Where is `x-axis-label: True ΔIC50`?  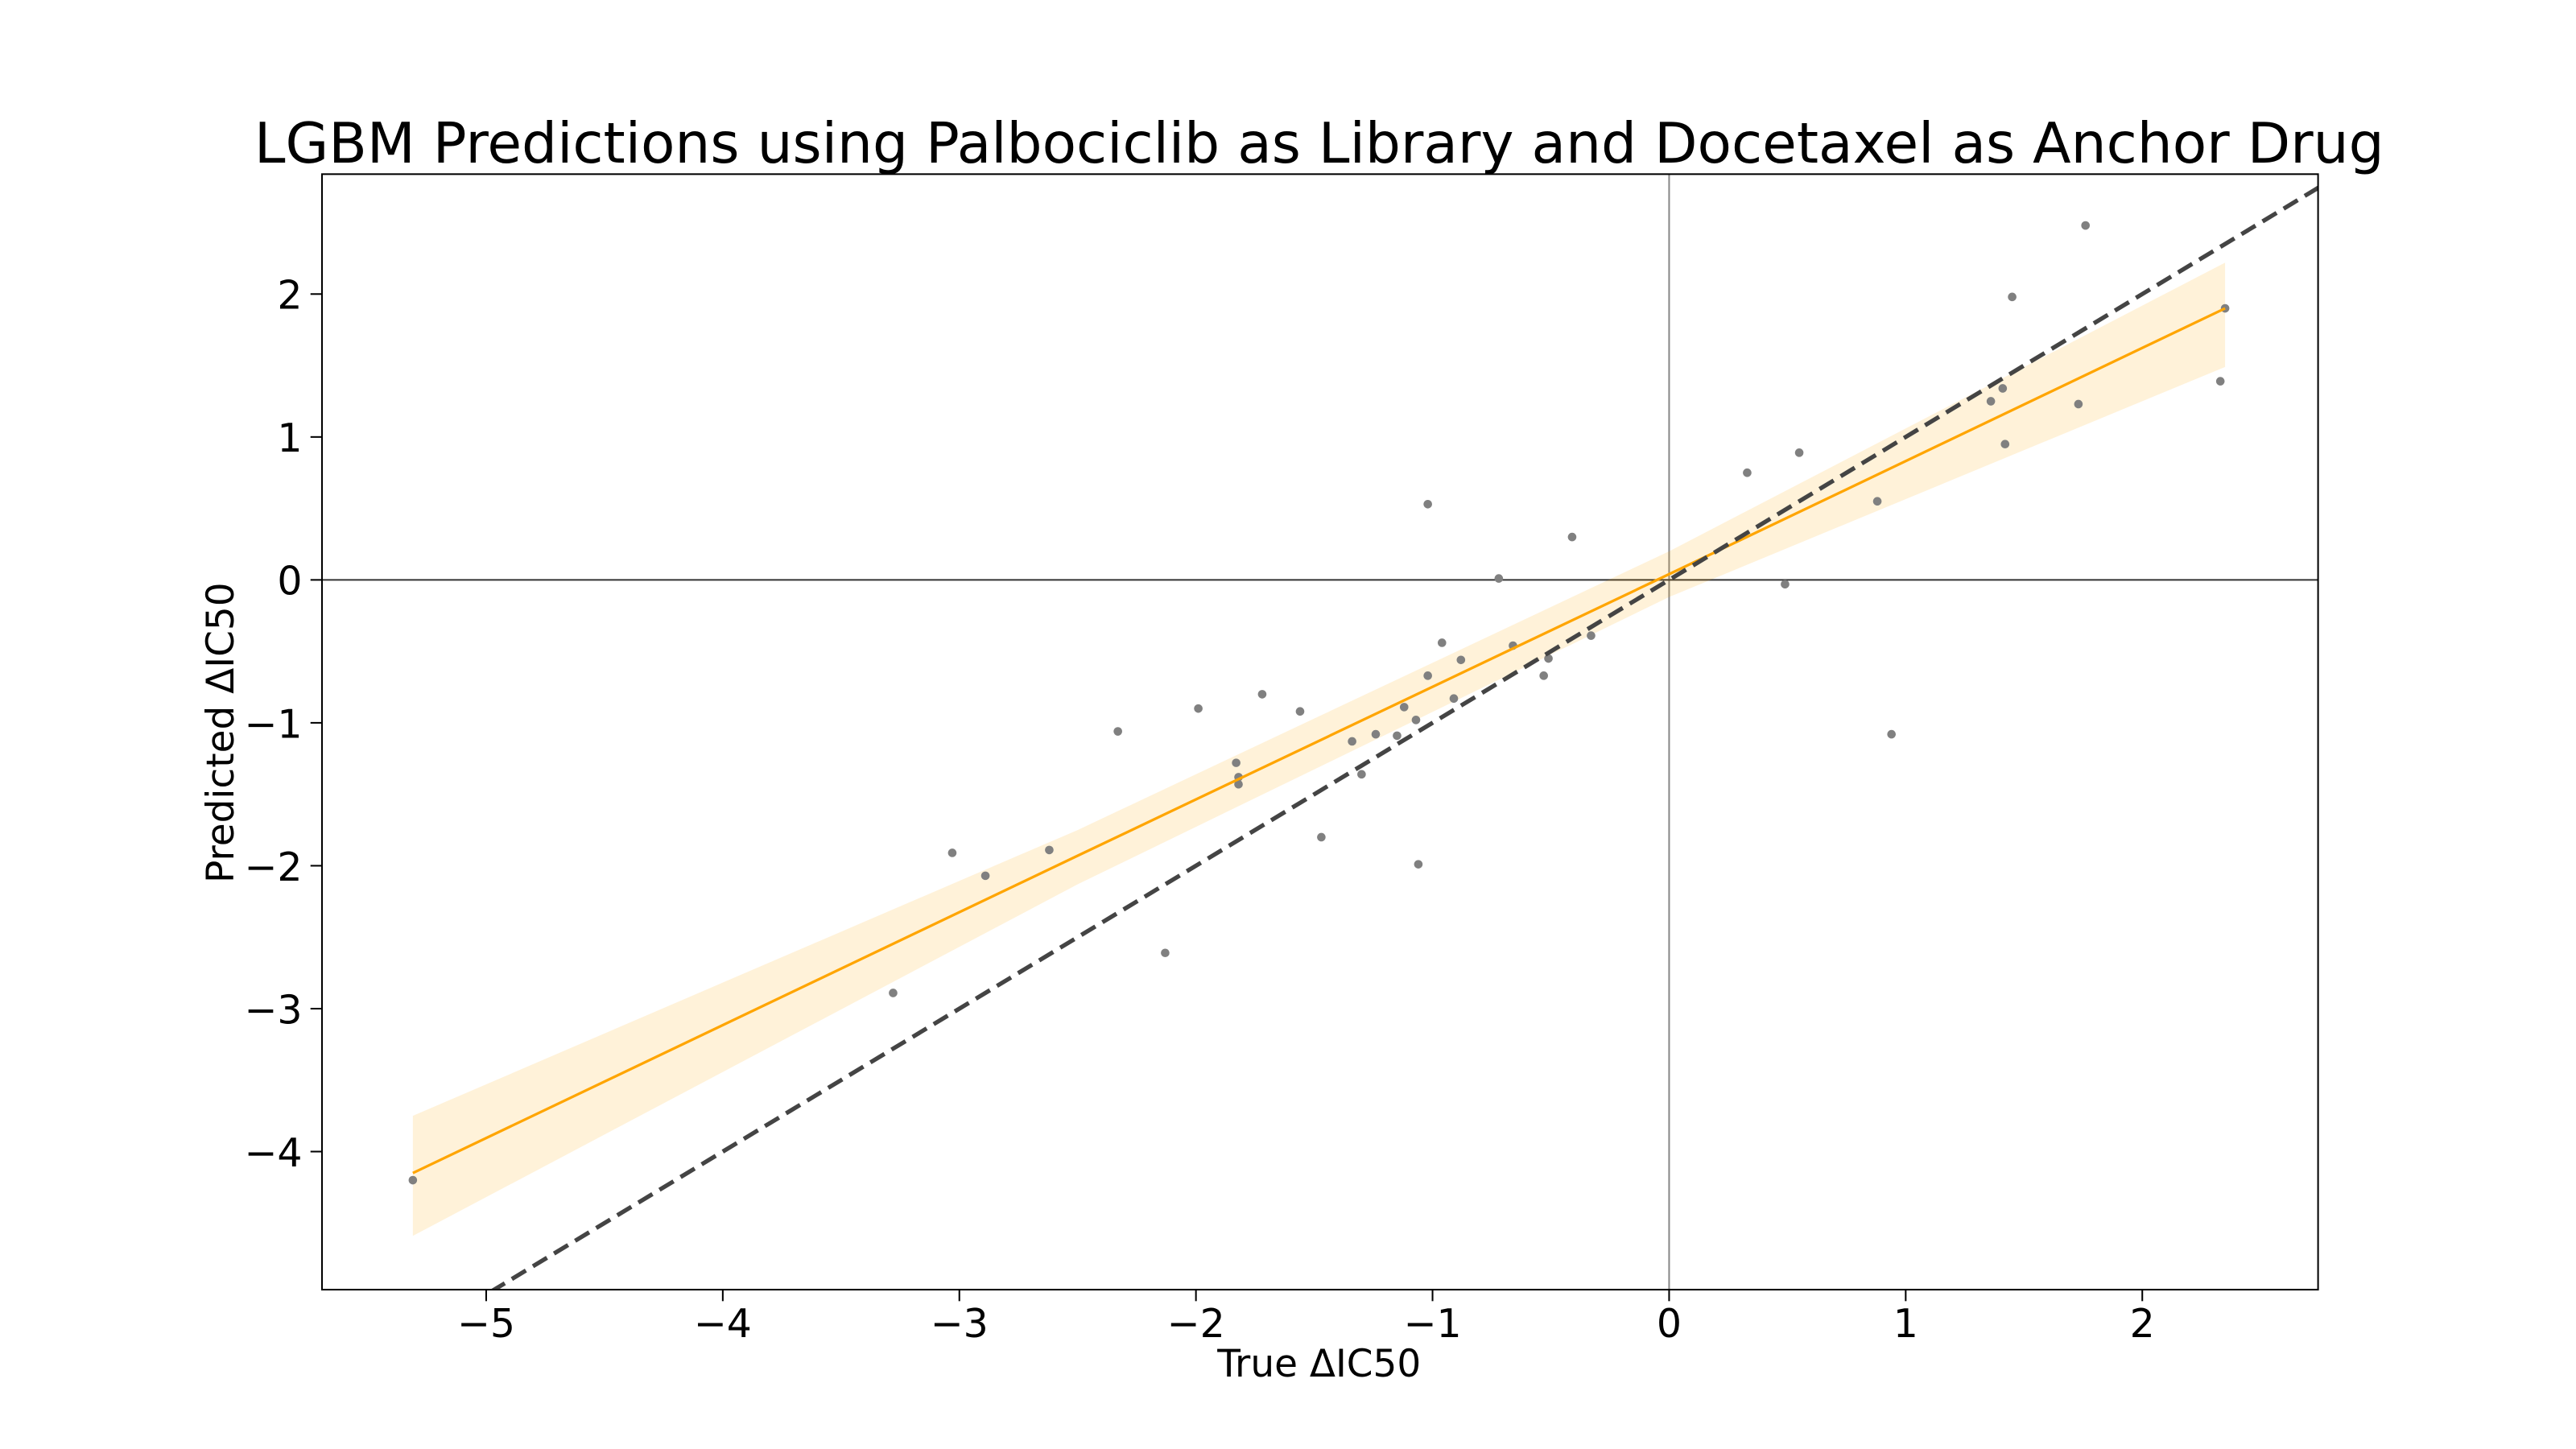
x-axis-label: True ΔIC50 is located at coordinates (1318, 1364).